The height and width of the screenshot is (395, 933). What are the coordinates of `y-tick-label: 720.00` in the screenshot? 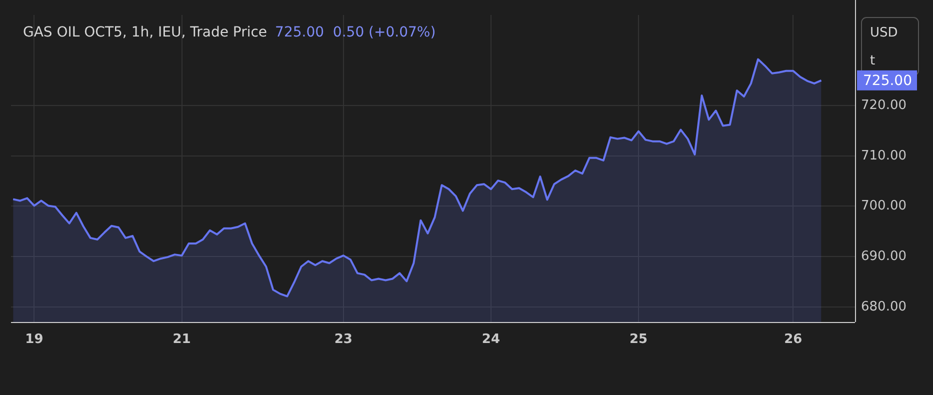 It's located at (883, 105).